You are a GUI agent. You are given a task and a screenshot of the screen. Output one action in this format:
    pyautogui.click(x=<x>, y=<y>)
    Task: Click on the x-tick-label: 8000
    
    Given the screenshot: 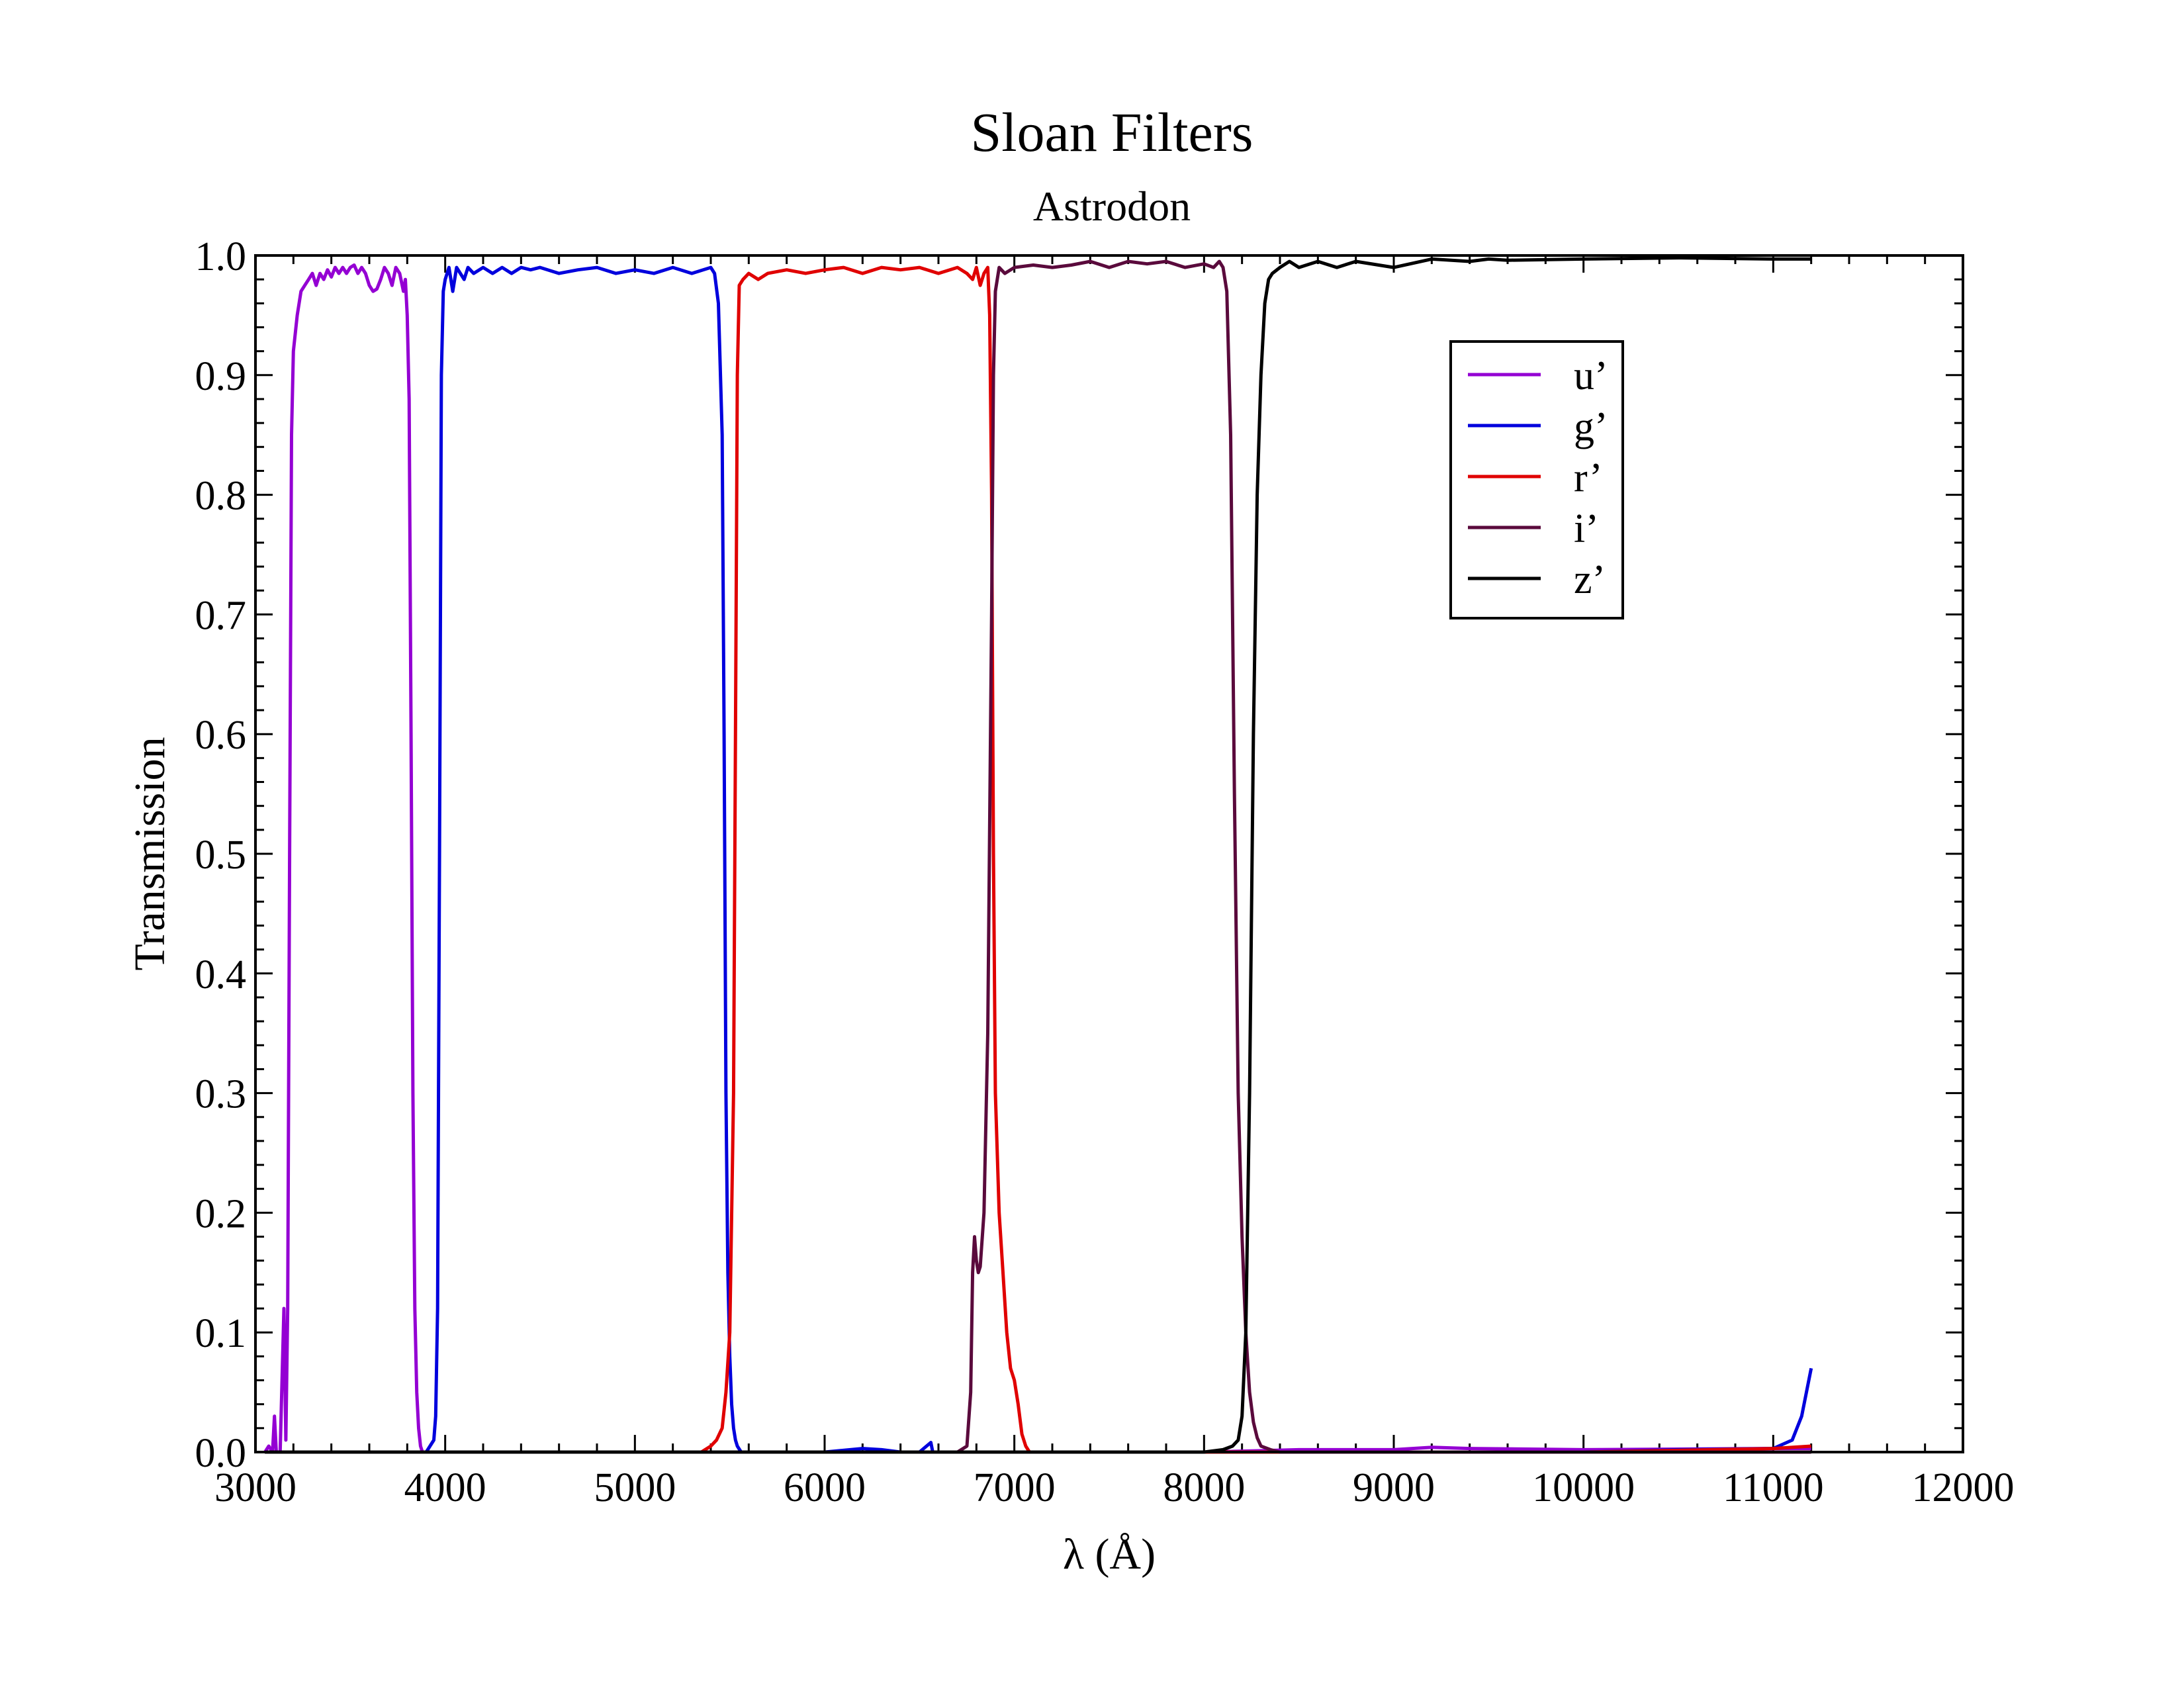 What is the action you would take?
    pyautogui.click(x=1204, y=1487)
    